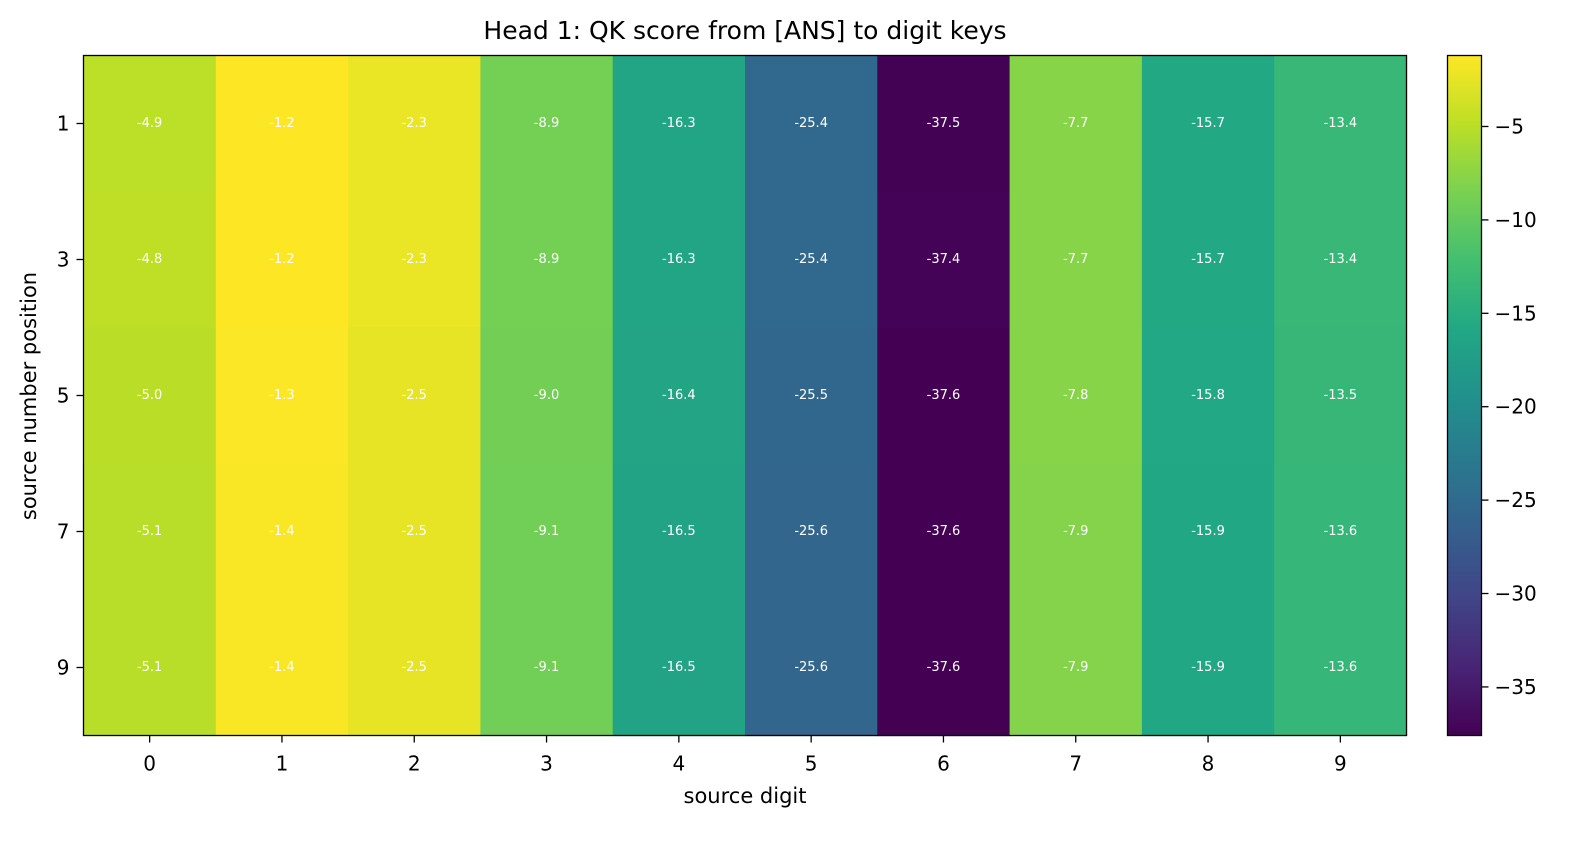 Image resolution: width=1595 pixels, height=841 pixels. What do you see at coordinates (811, 764) in the screenshot?
I see `x-tick-label: 5` at bounding box center [811, 764].